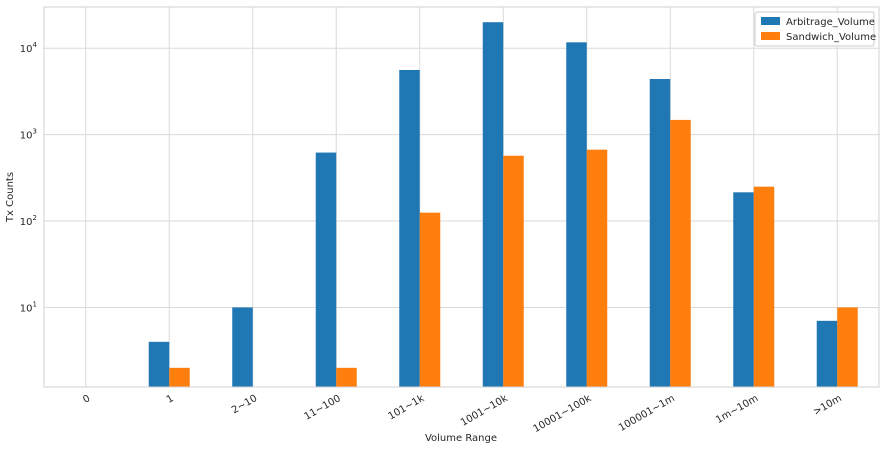  I want to click on x-tick-label: 1m~10m, so click(737, 409).